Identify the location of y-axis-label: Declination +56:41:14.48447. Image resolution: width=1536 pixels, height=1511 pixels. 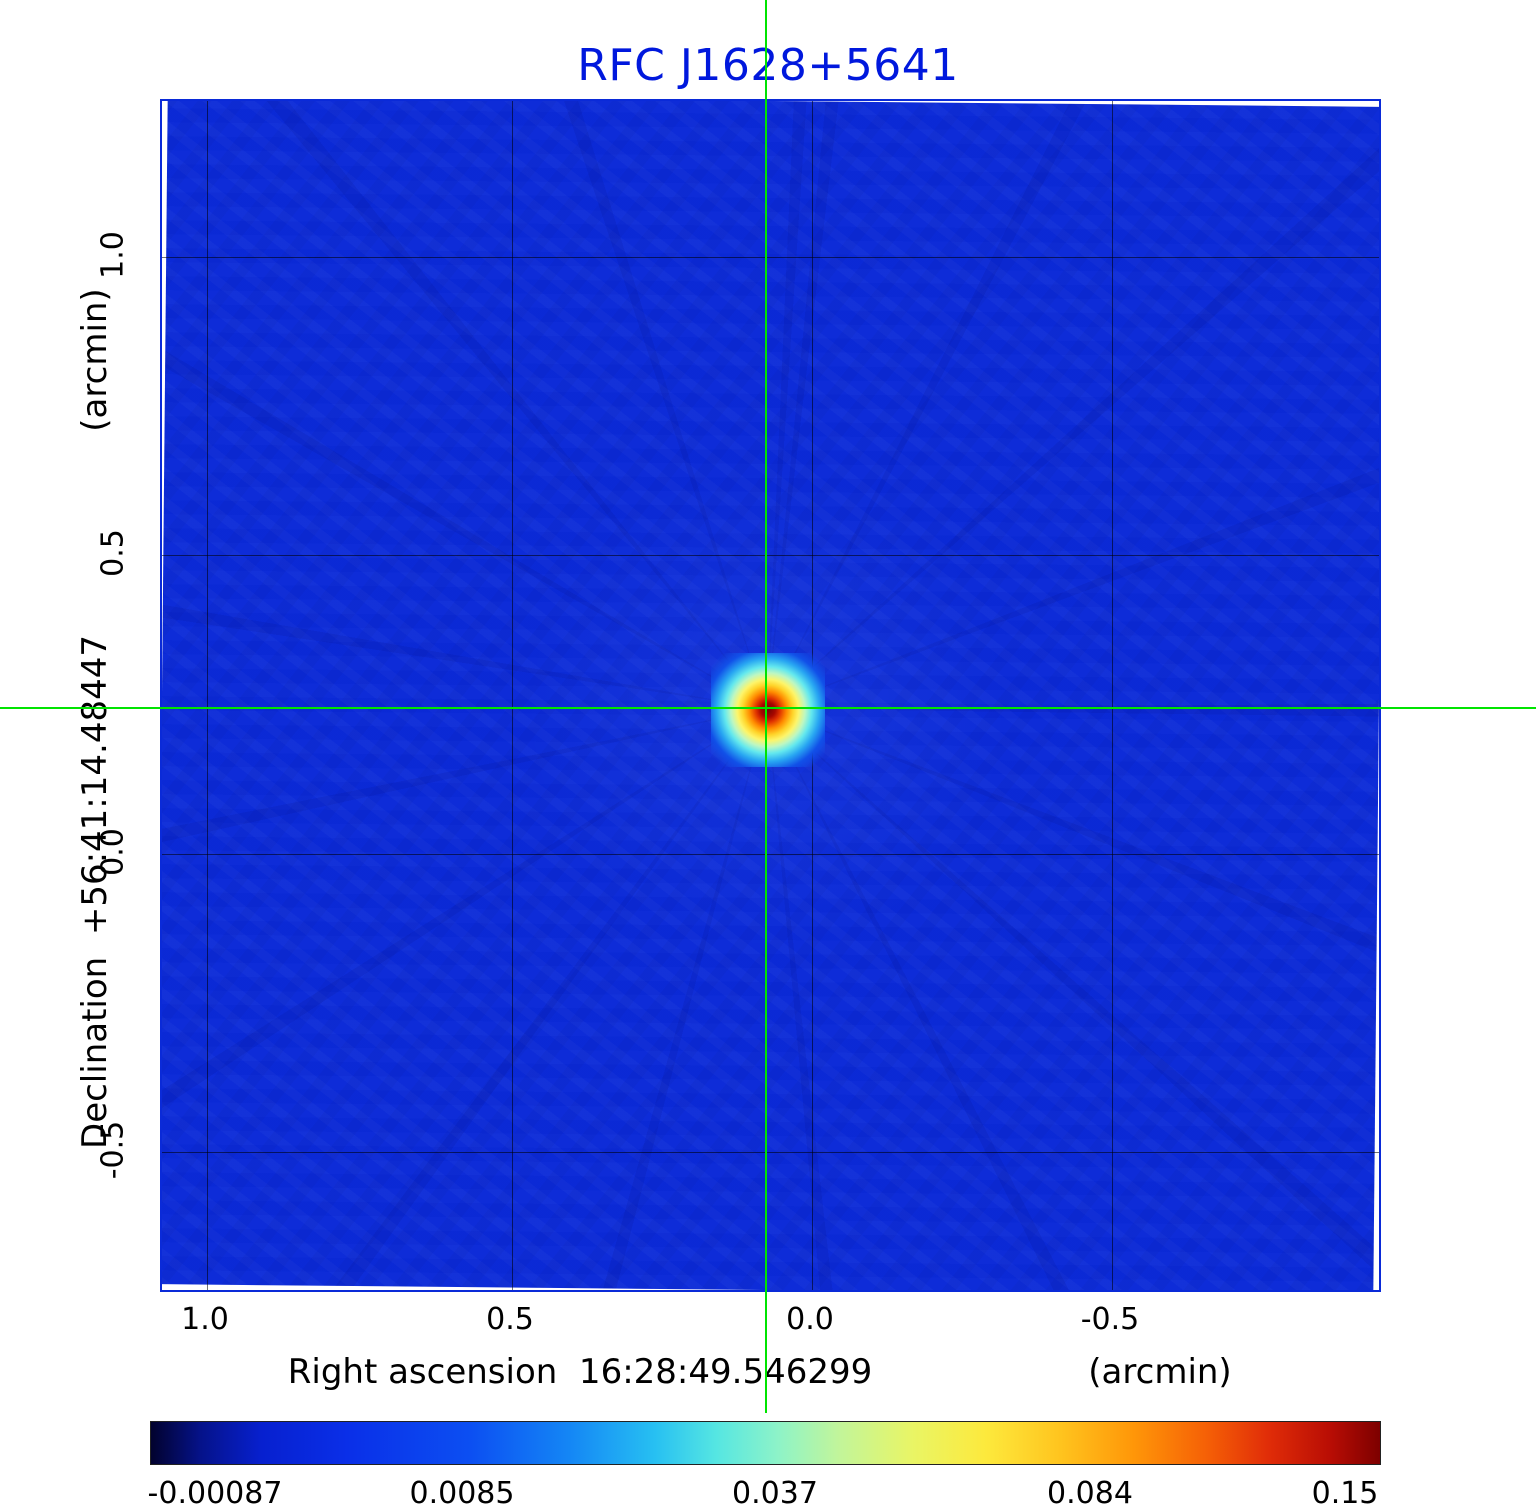
(95, 892).